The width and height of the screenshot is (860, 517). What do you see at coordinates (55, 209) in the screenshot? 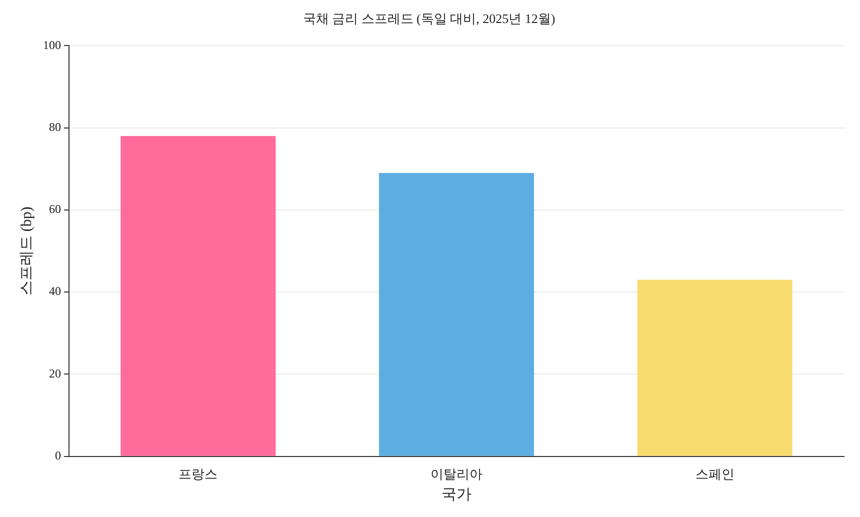
I see `y-tick-label: 60` at bounding box center [55, 209].